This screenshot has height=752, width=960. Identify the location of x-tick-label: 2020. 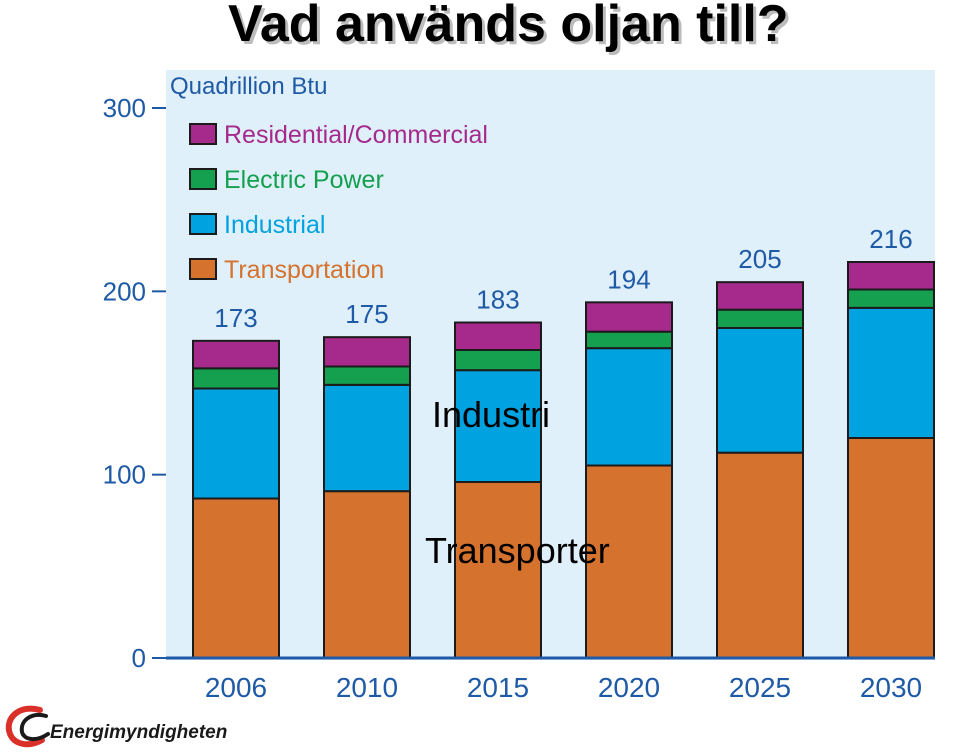
(629, 686).